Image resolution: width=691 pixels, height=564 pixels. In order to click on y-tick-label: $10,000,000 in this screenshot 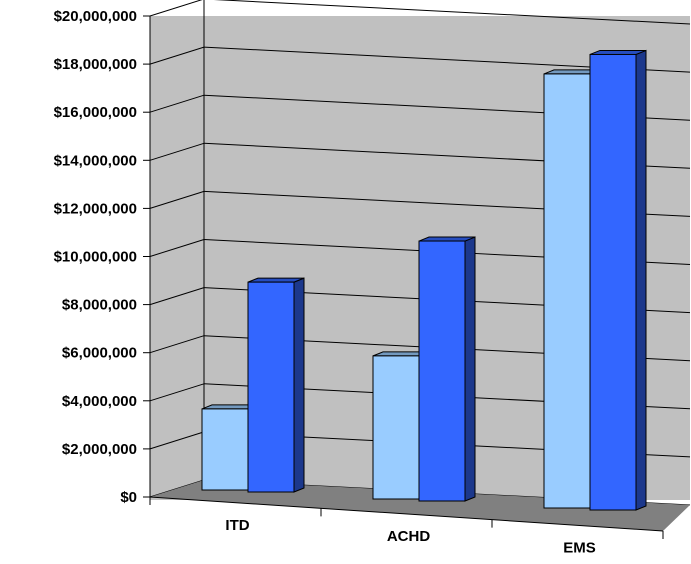, I will do `click(95, 257)`.